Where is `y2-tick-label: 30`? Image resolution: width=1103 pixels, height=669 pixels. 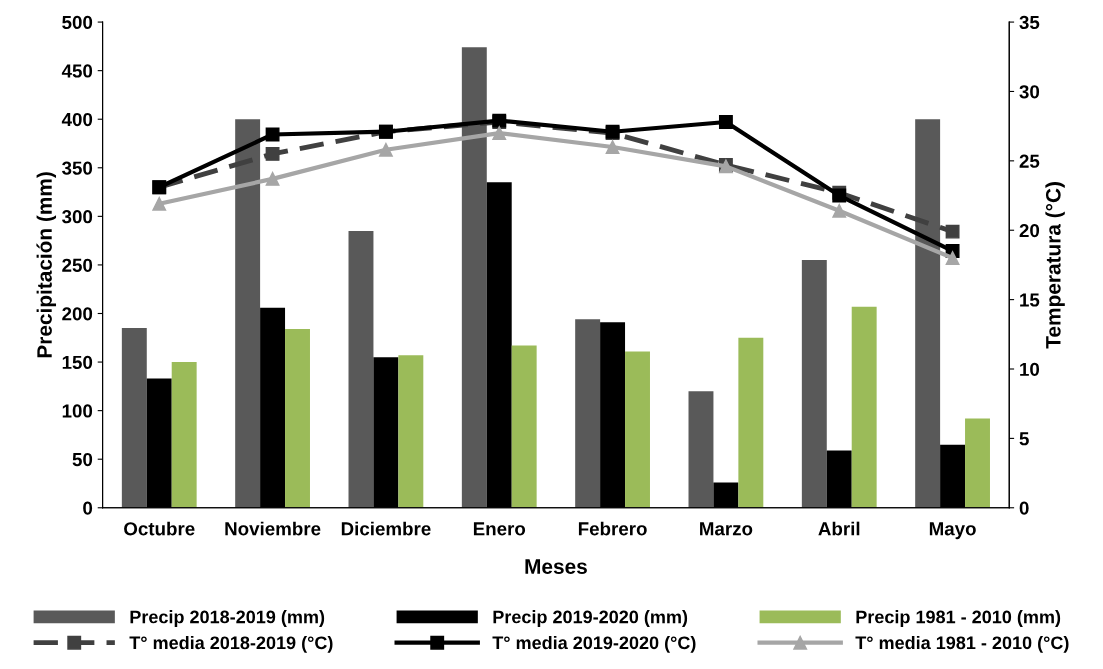
y2-tick-label: 30 is located at coordinates (1029, 92).